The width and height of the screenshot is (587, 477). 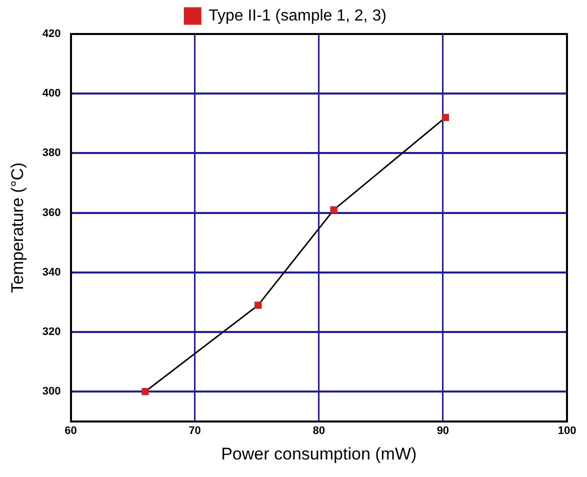 I want to click on y-tick-label: 300, so click(x=51, y=392).